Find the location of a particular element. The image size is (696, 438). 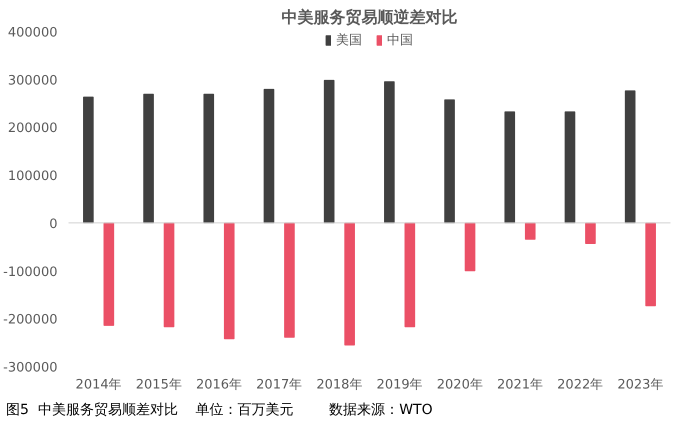

chart-title: 中美服务贸易顺逆差对比 is located at coordinates (370, 17).